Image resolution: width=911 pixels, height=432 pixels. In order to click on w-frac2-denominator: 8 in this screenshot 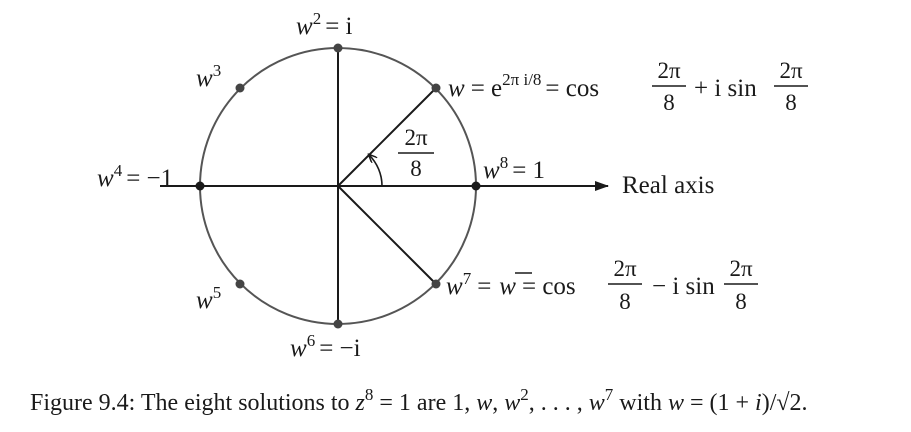, I will do `click(791, 102)`.